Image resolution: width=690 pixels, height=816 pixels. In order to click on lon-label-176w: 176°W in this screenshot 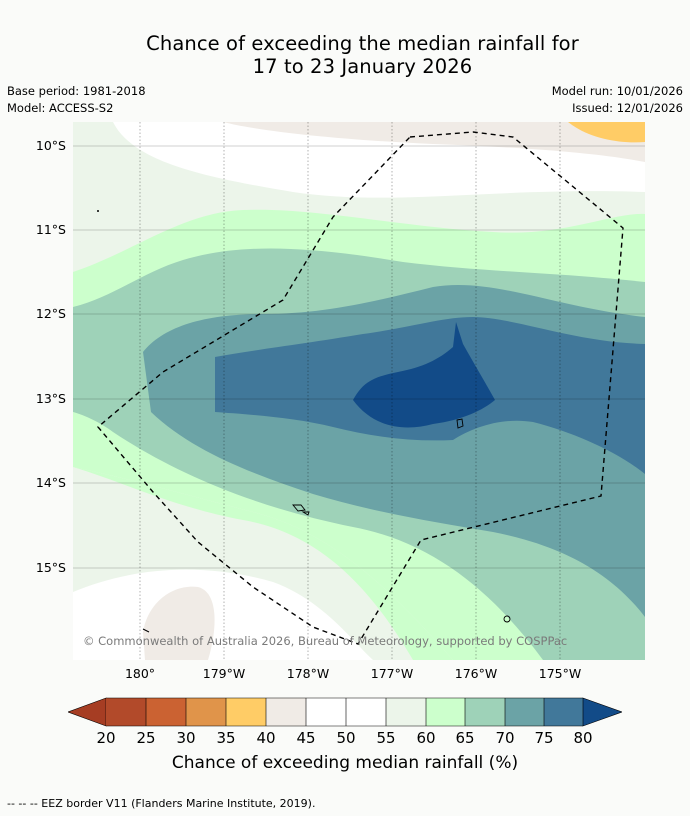, I will do `click(476, 673)`.